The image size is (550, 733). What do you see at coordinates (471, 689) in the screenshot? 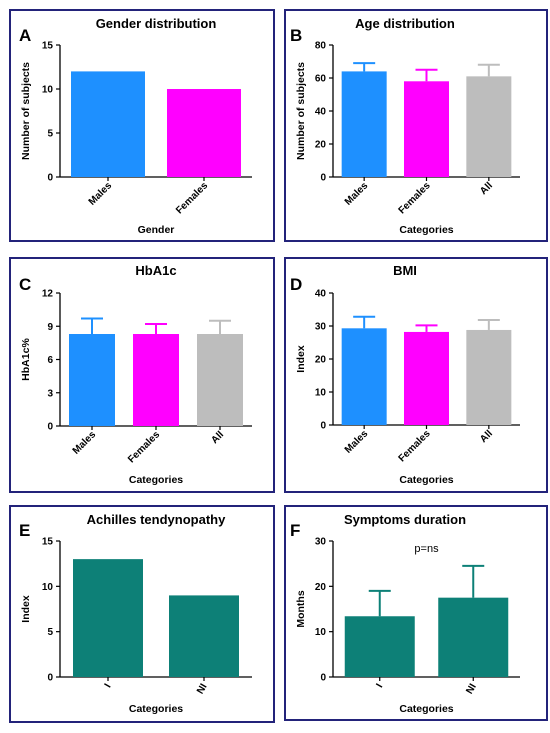
I see `x-tick-label-f-ni: NI` at bounding box center [471, 689].